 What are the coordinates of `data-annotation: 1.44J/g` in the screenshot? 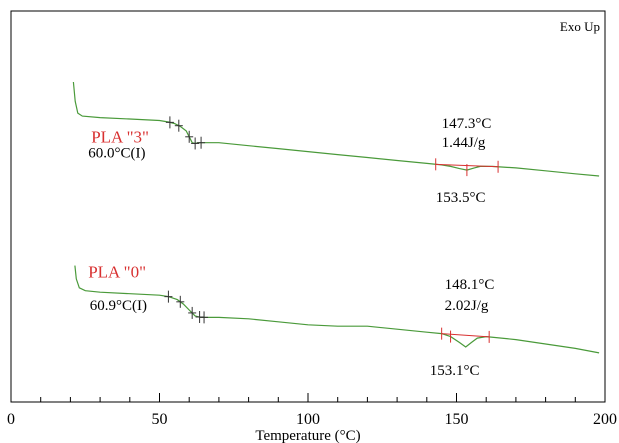 It's located at (464, 143).